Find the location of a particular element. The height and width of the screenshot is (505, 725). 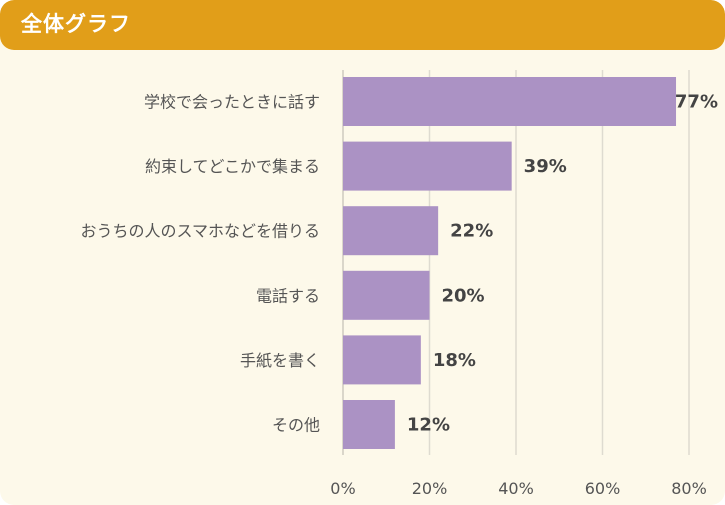

x-tick-label-0: 0% is located at coordinates (342, 488).